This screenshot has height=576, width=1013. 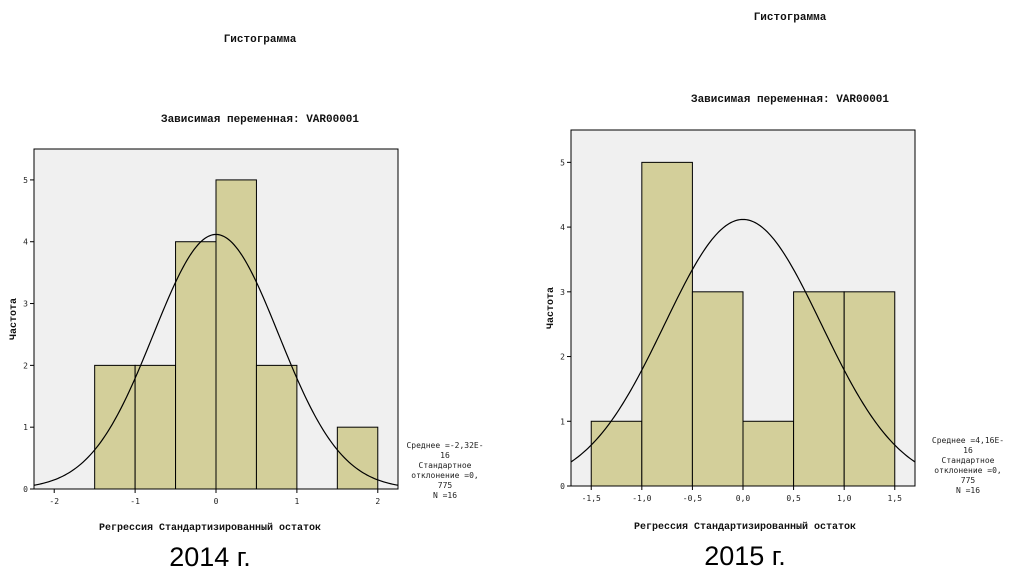 What do you see at coordinates (692, 498) in the screenshot?
I see `x-tick-label: -0,5` at bounding box center [692, 498].